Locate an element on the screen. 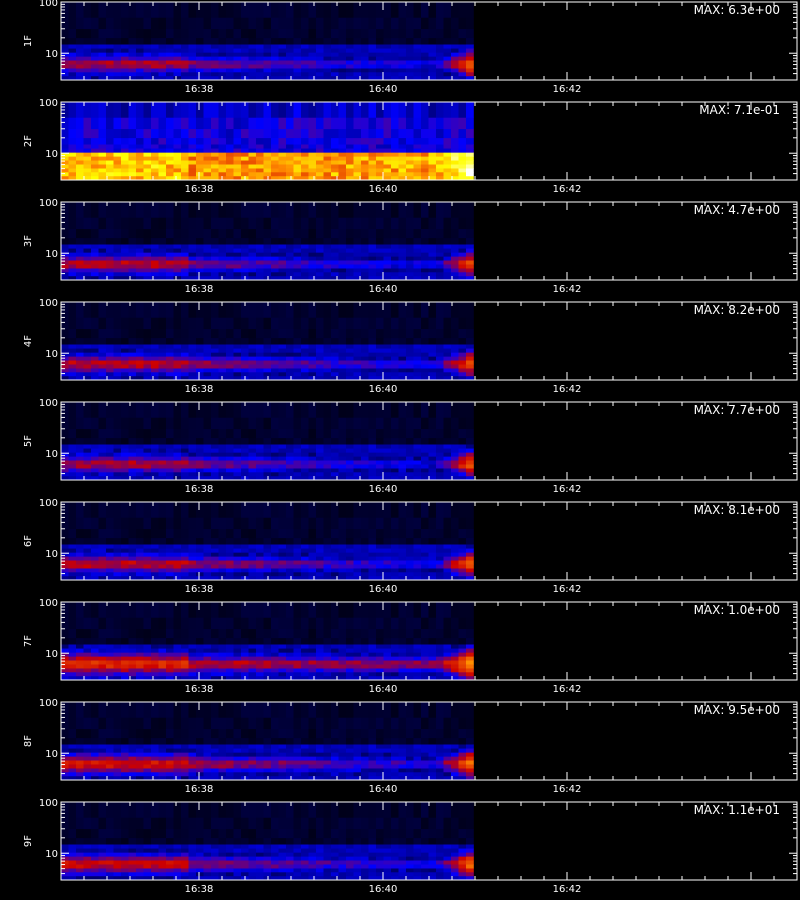  max-annotation: MAX: 6.3e+00 is located at coordinates (737, 10).